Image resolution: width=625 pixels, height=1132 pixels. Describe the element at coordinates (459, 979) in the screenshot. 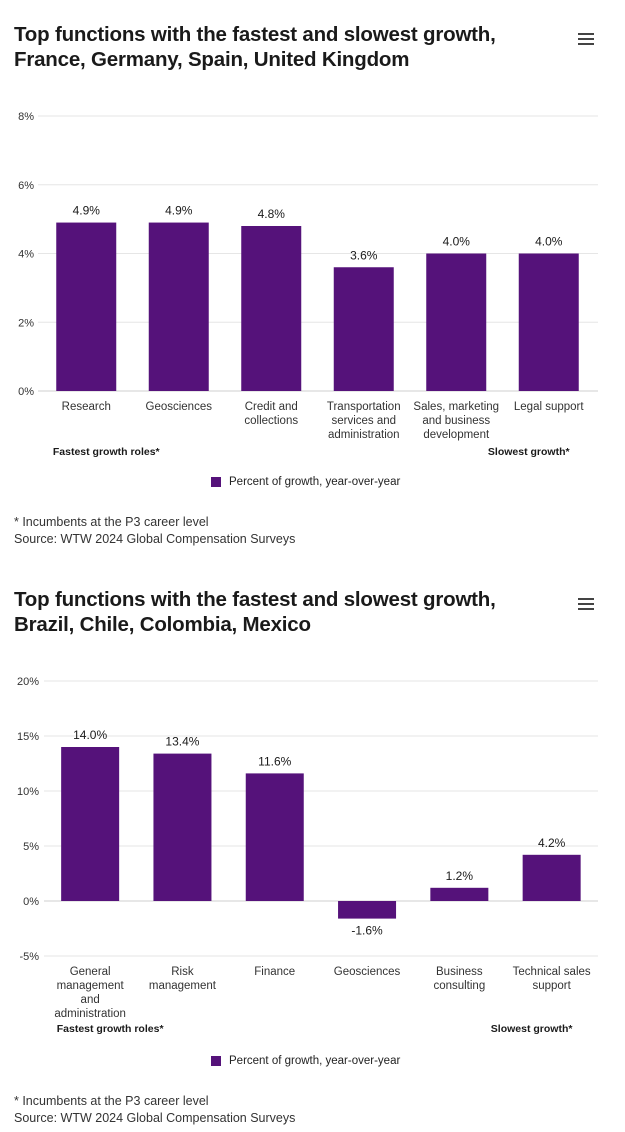

I see `category-label: Business consulting` at that location.